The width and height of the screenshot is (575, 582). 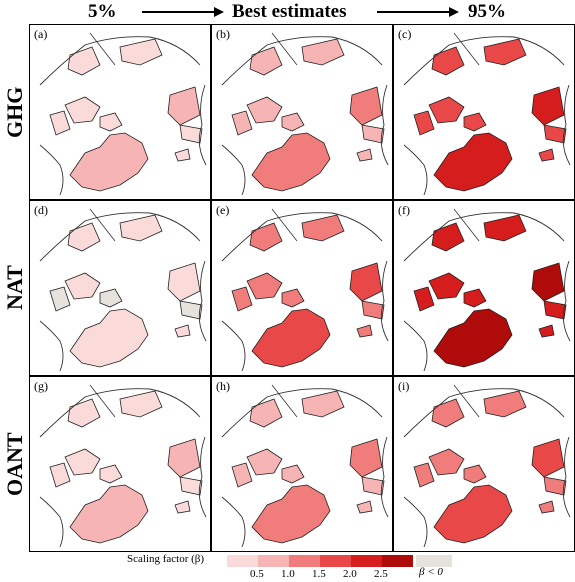 I want to click on panel-label-i: (i), so click(x=404, y=386).